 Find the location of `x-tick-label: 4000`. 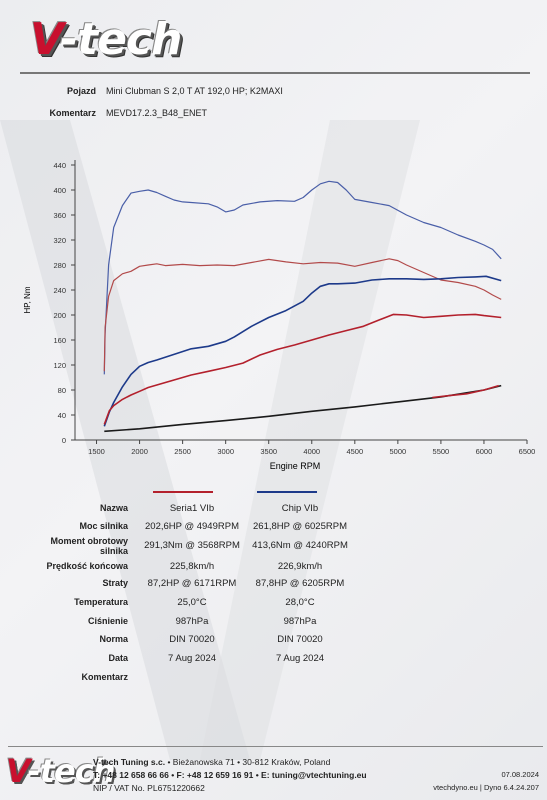

x-tick-label: 4000 is located at coordinates (311, 451).